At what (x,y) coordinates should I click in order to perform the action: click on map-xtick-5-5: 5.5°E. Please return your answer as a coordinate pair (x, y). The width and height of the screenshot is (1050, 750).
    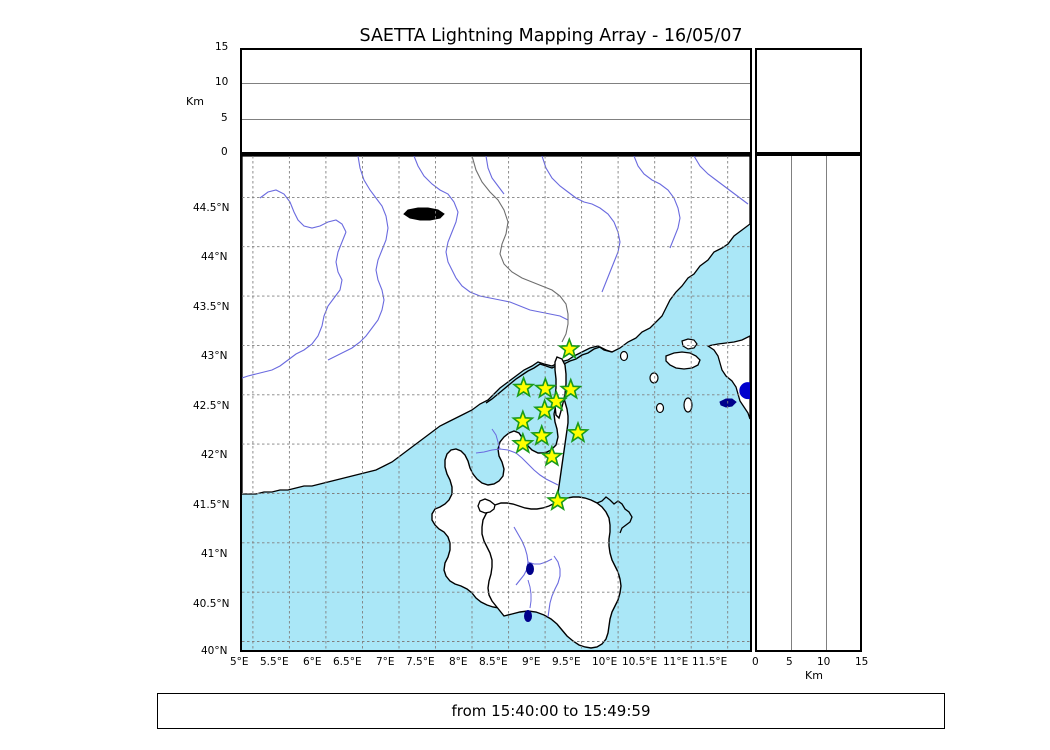
    Looking at the image, I should click on (274, 662).